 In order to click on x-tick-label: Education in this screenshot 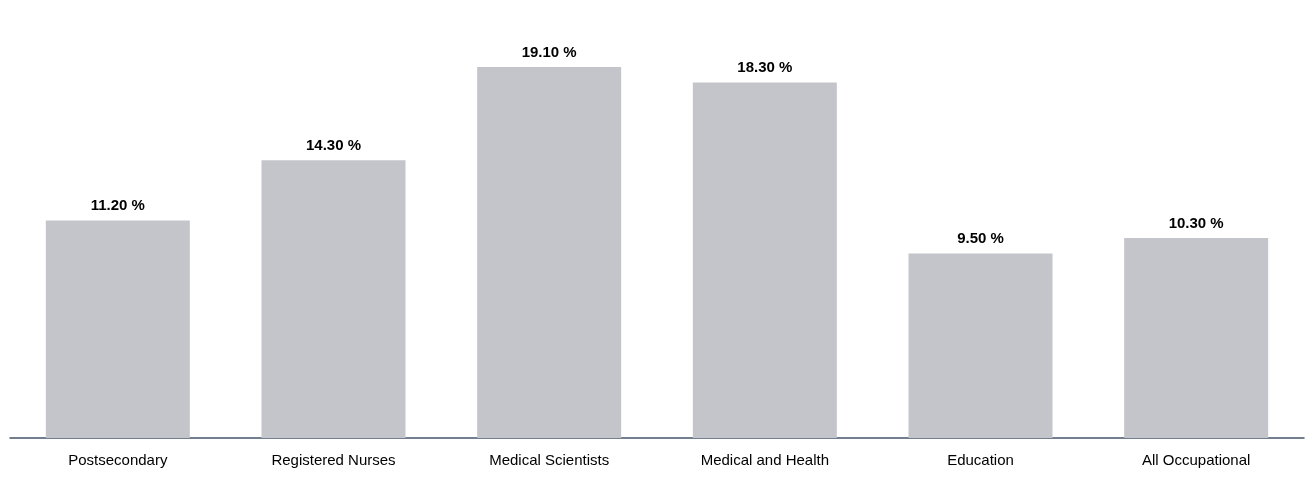, I will do `click(980, 459)`.